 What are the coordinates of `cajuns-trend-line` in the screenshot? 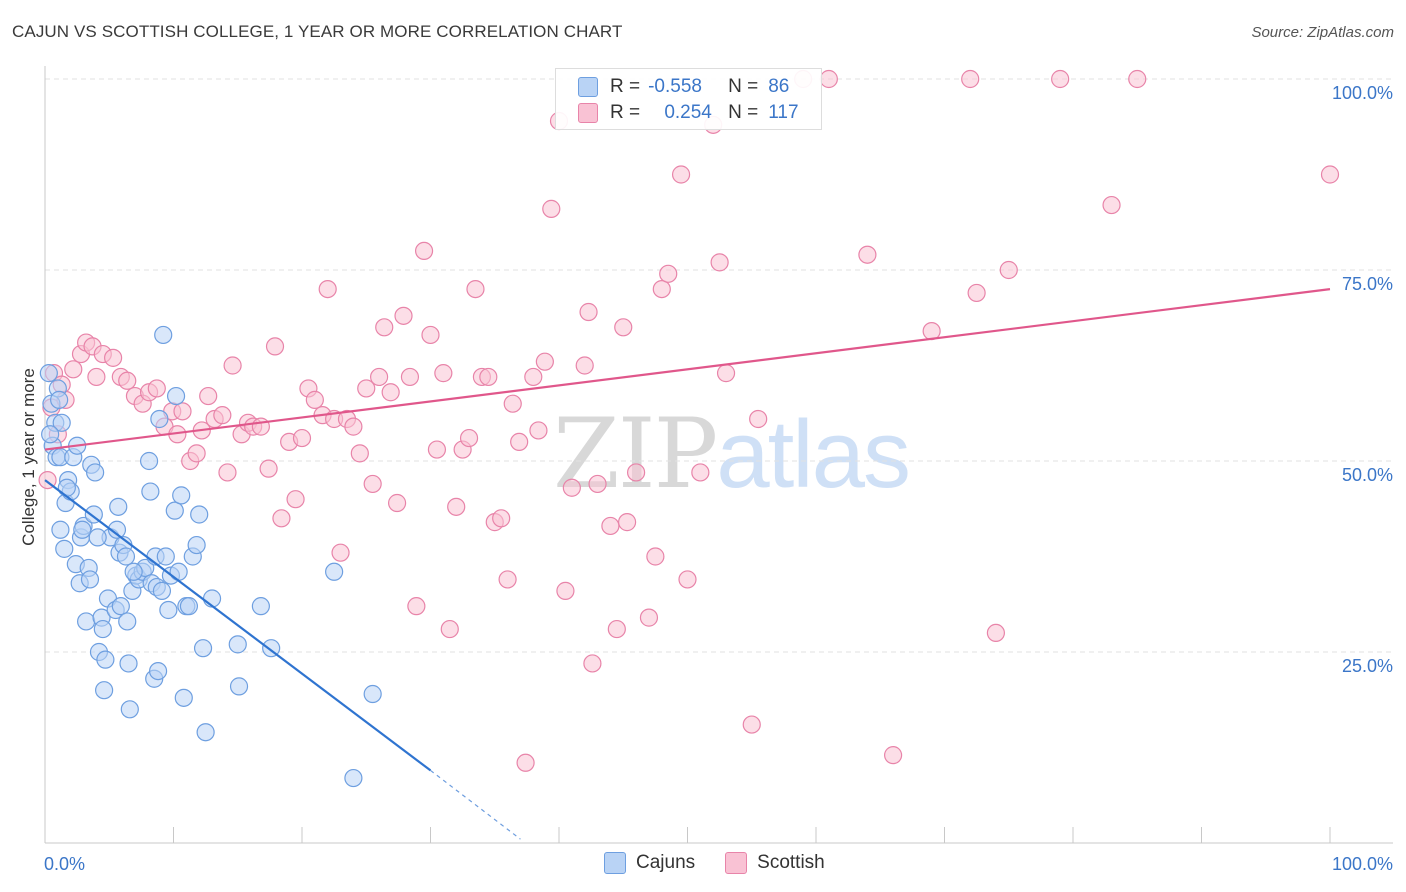 It's located at (238, 625).